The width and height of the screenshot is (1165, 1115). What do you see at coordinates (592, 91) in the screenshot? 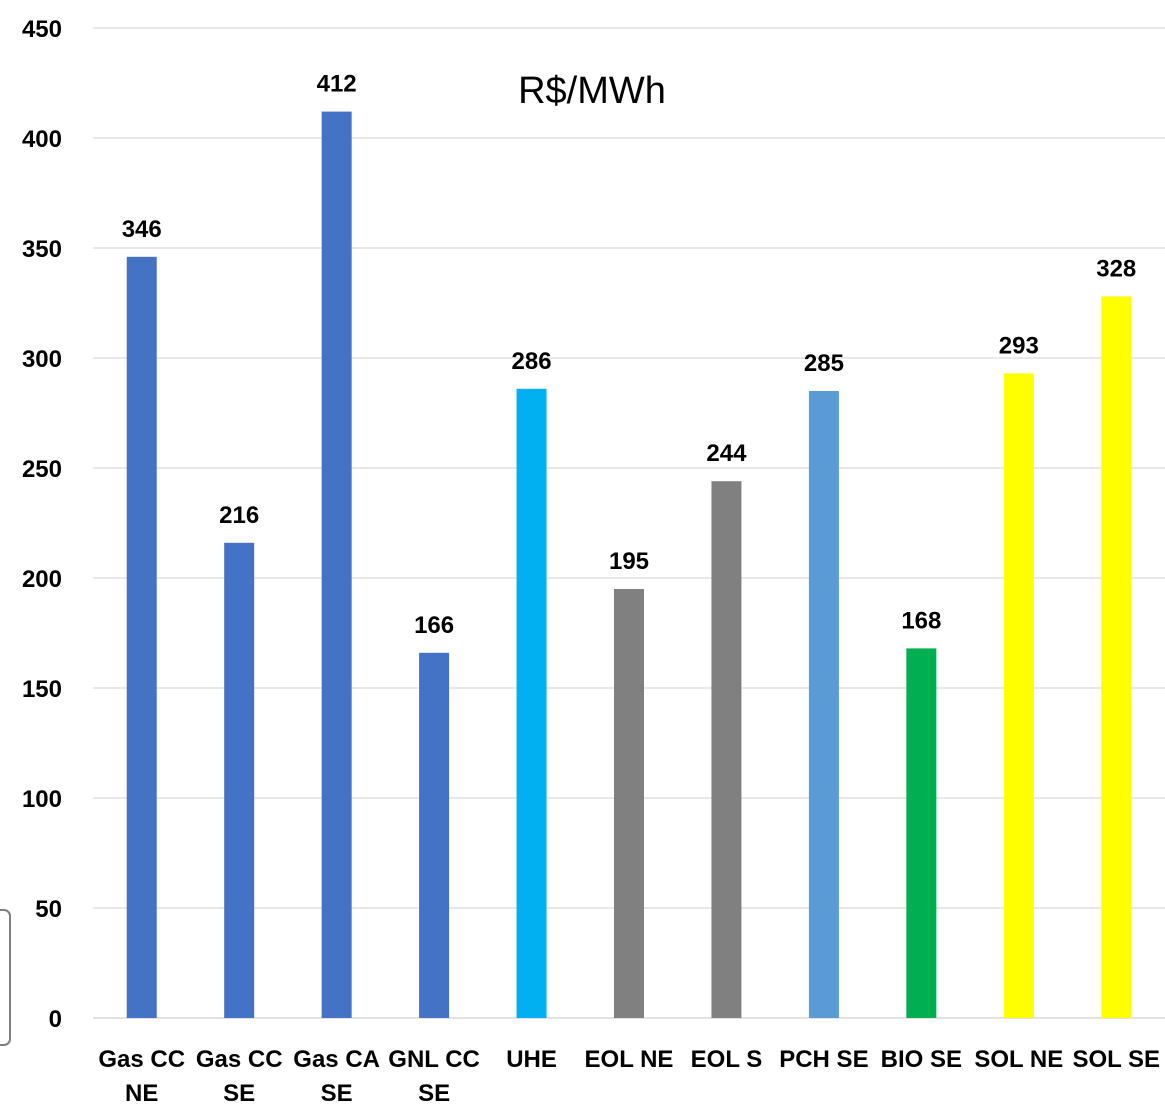
I see `unit-label: R$/MWh` at bounding box center [592, 91].